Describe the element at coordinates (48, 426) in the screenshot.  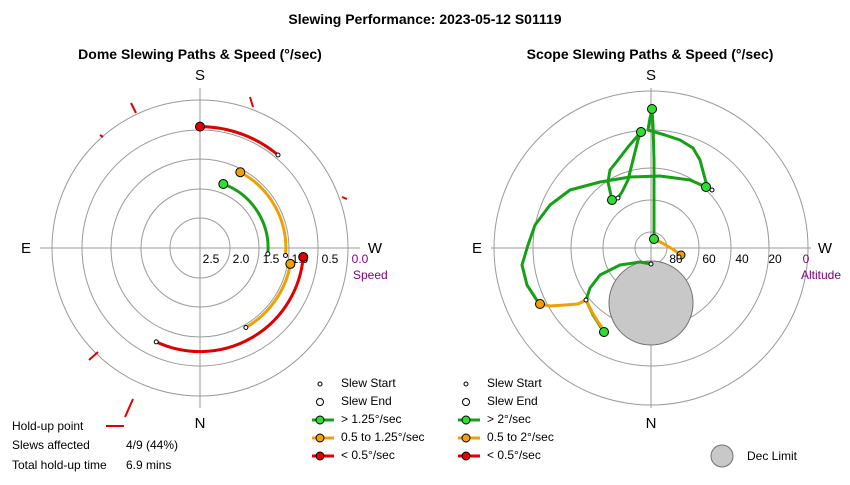
I see `holdup-label: Hold-up point` at that location.